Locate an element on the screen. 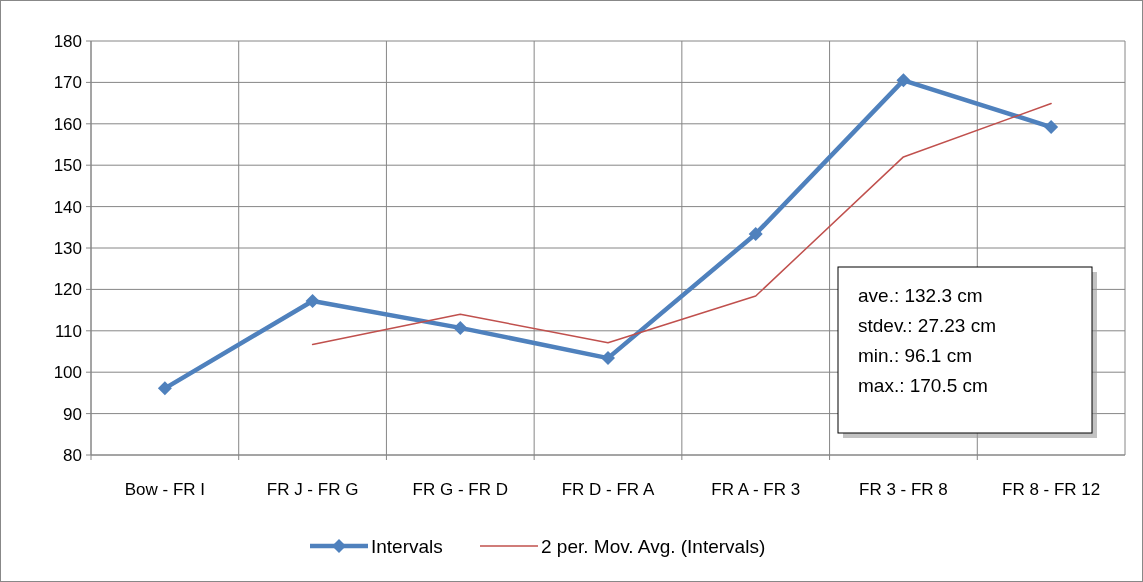  y-tick-label: 170 is located at coordinates (67, 83).